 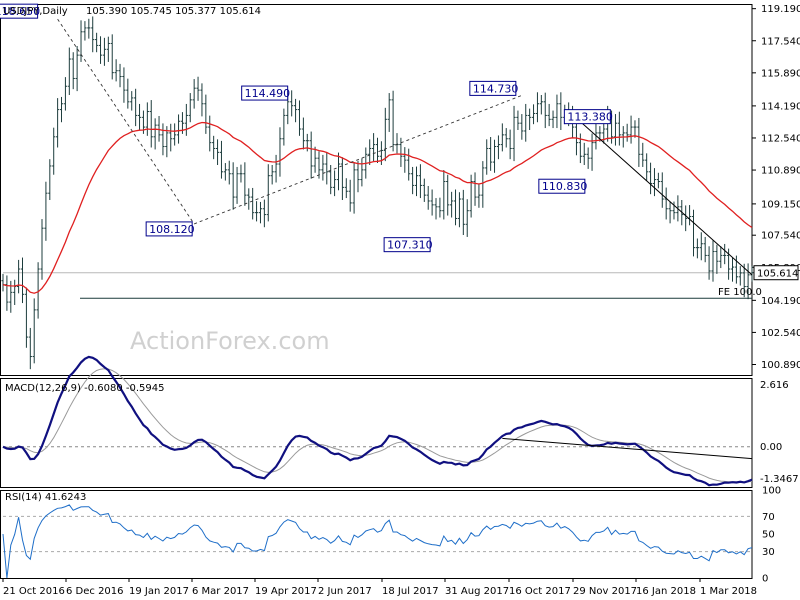 I want to click on price-annotation-text: 107.310, so click(x=410, y=245).